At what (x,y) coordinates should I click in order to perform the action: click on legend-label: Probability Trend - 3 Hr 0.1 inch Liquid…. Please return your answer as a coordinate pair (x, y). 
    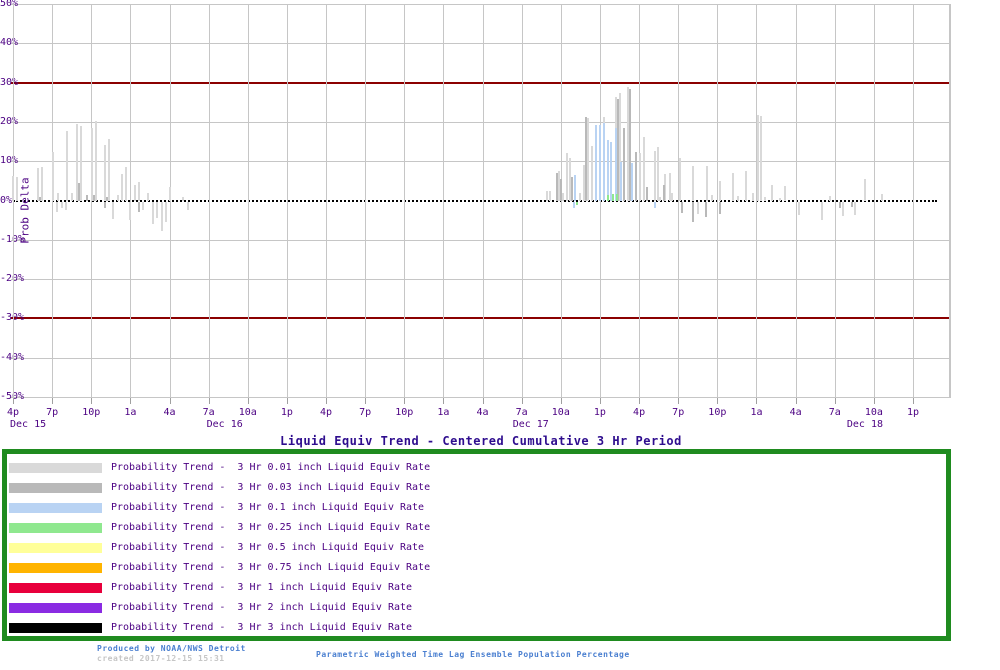
    Looking at the image, I should click on (268, 507).